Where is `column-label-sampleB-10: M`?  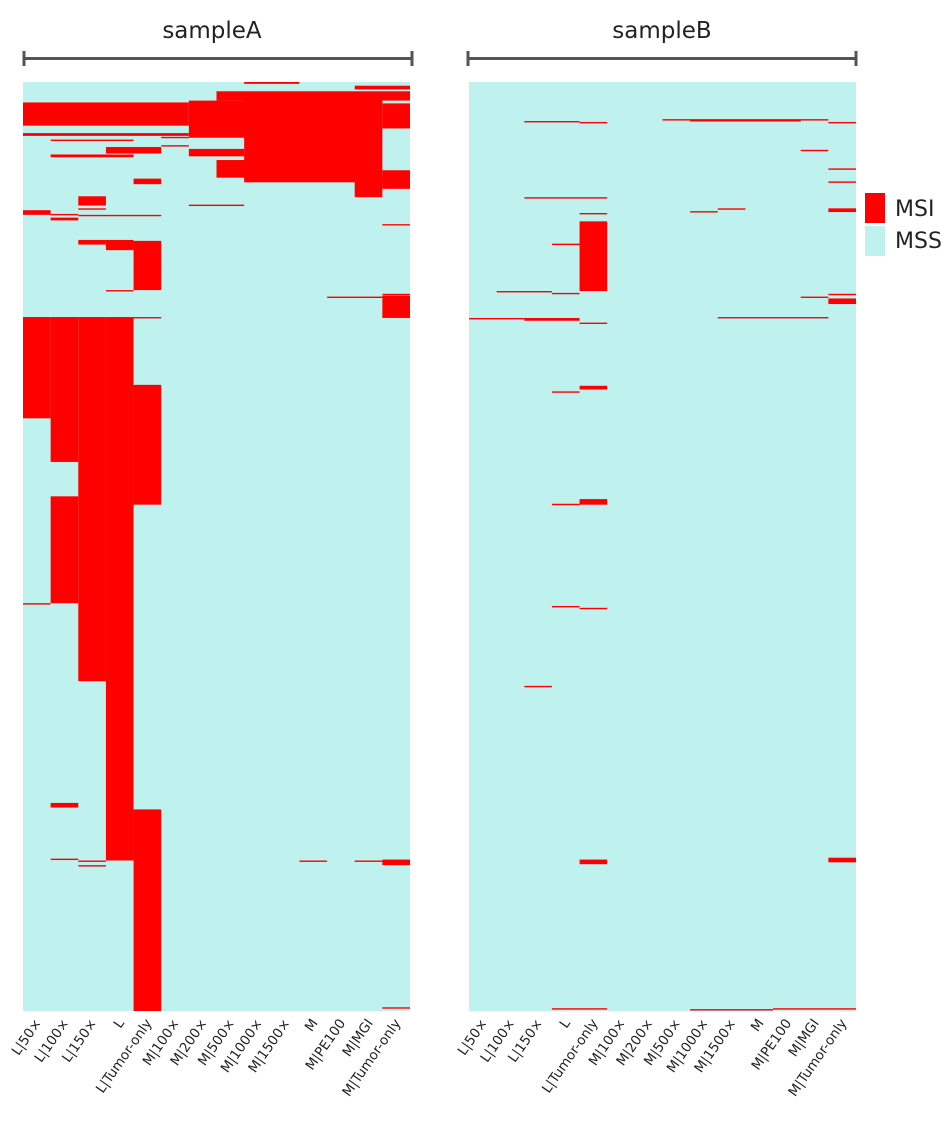
column-label-sampleB-10: M is located at coordinates (758, 1025).